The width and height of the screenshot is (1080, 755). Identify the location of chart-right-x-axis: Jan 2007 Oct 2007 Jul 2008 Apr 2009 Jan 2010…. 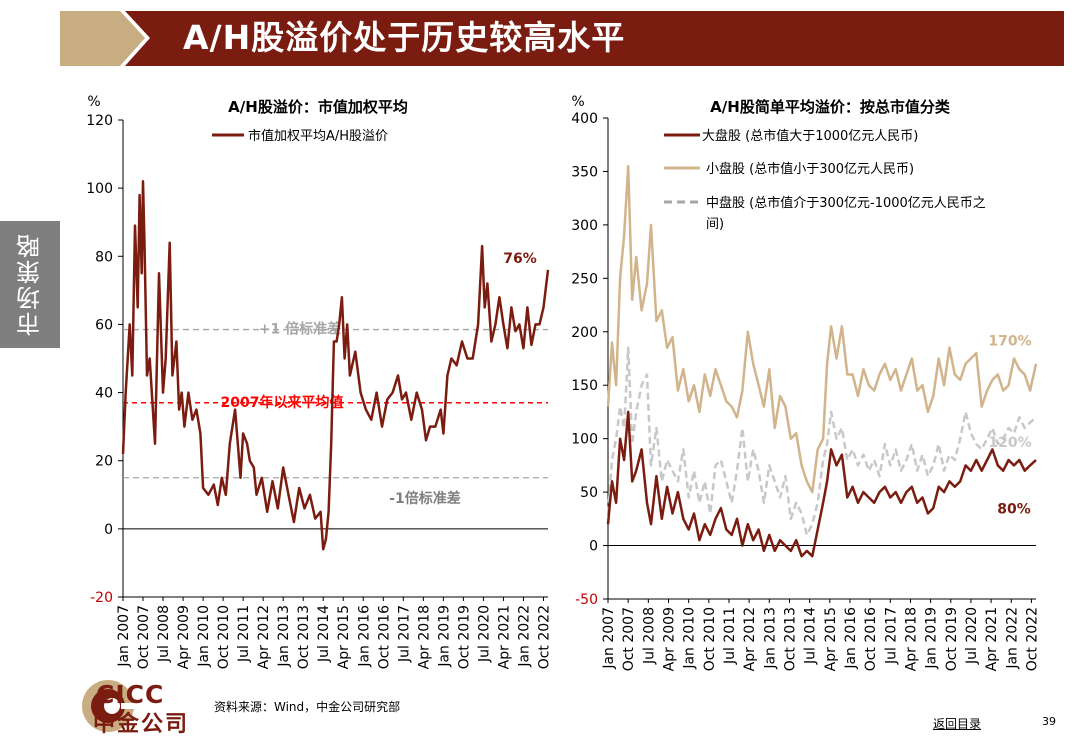
(820, 608).